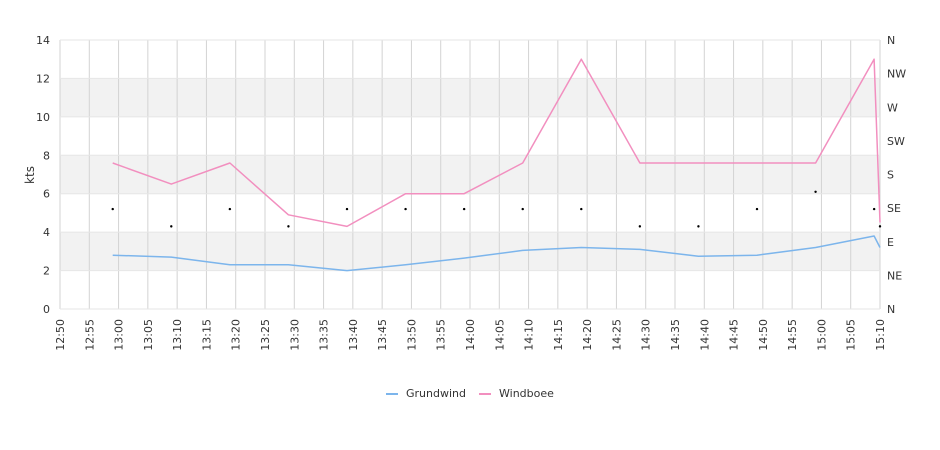 The image size is (940, 450). Describe the element at coordinates (43, 117) in the screenshot. I see `y-tick-label: 10` at that location.